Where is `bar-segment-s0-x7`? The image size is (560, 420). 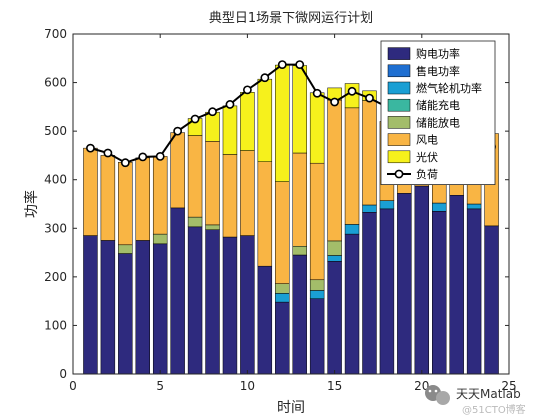 bar-segment-s0-x7 is located at coordinates (195, 300).